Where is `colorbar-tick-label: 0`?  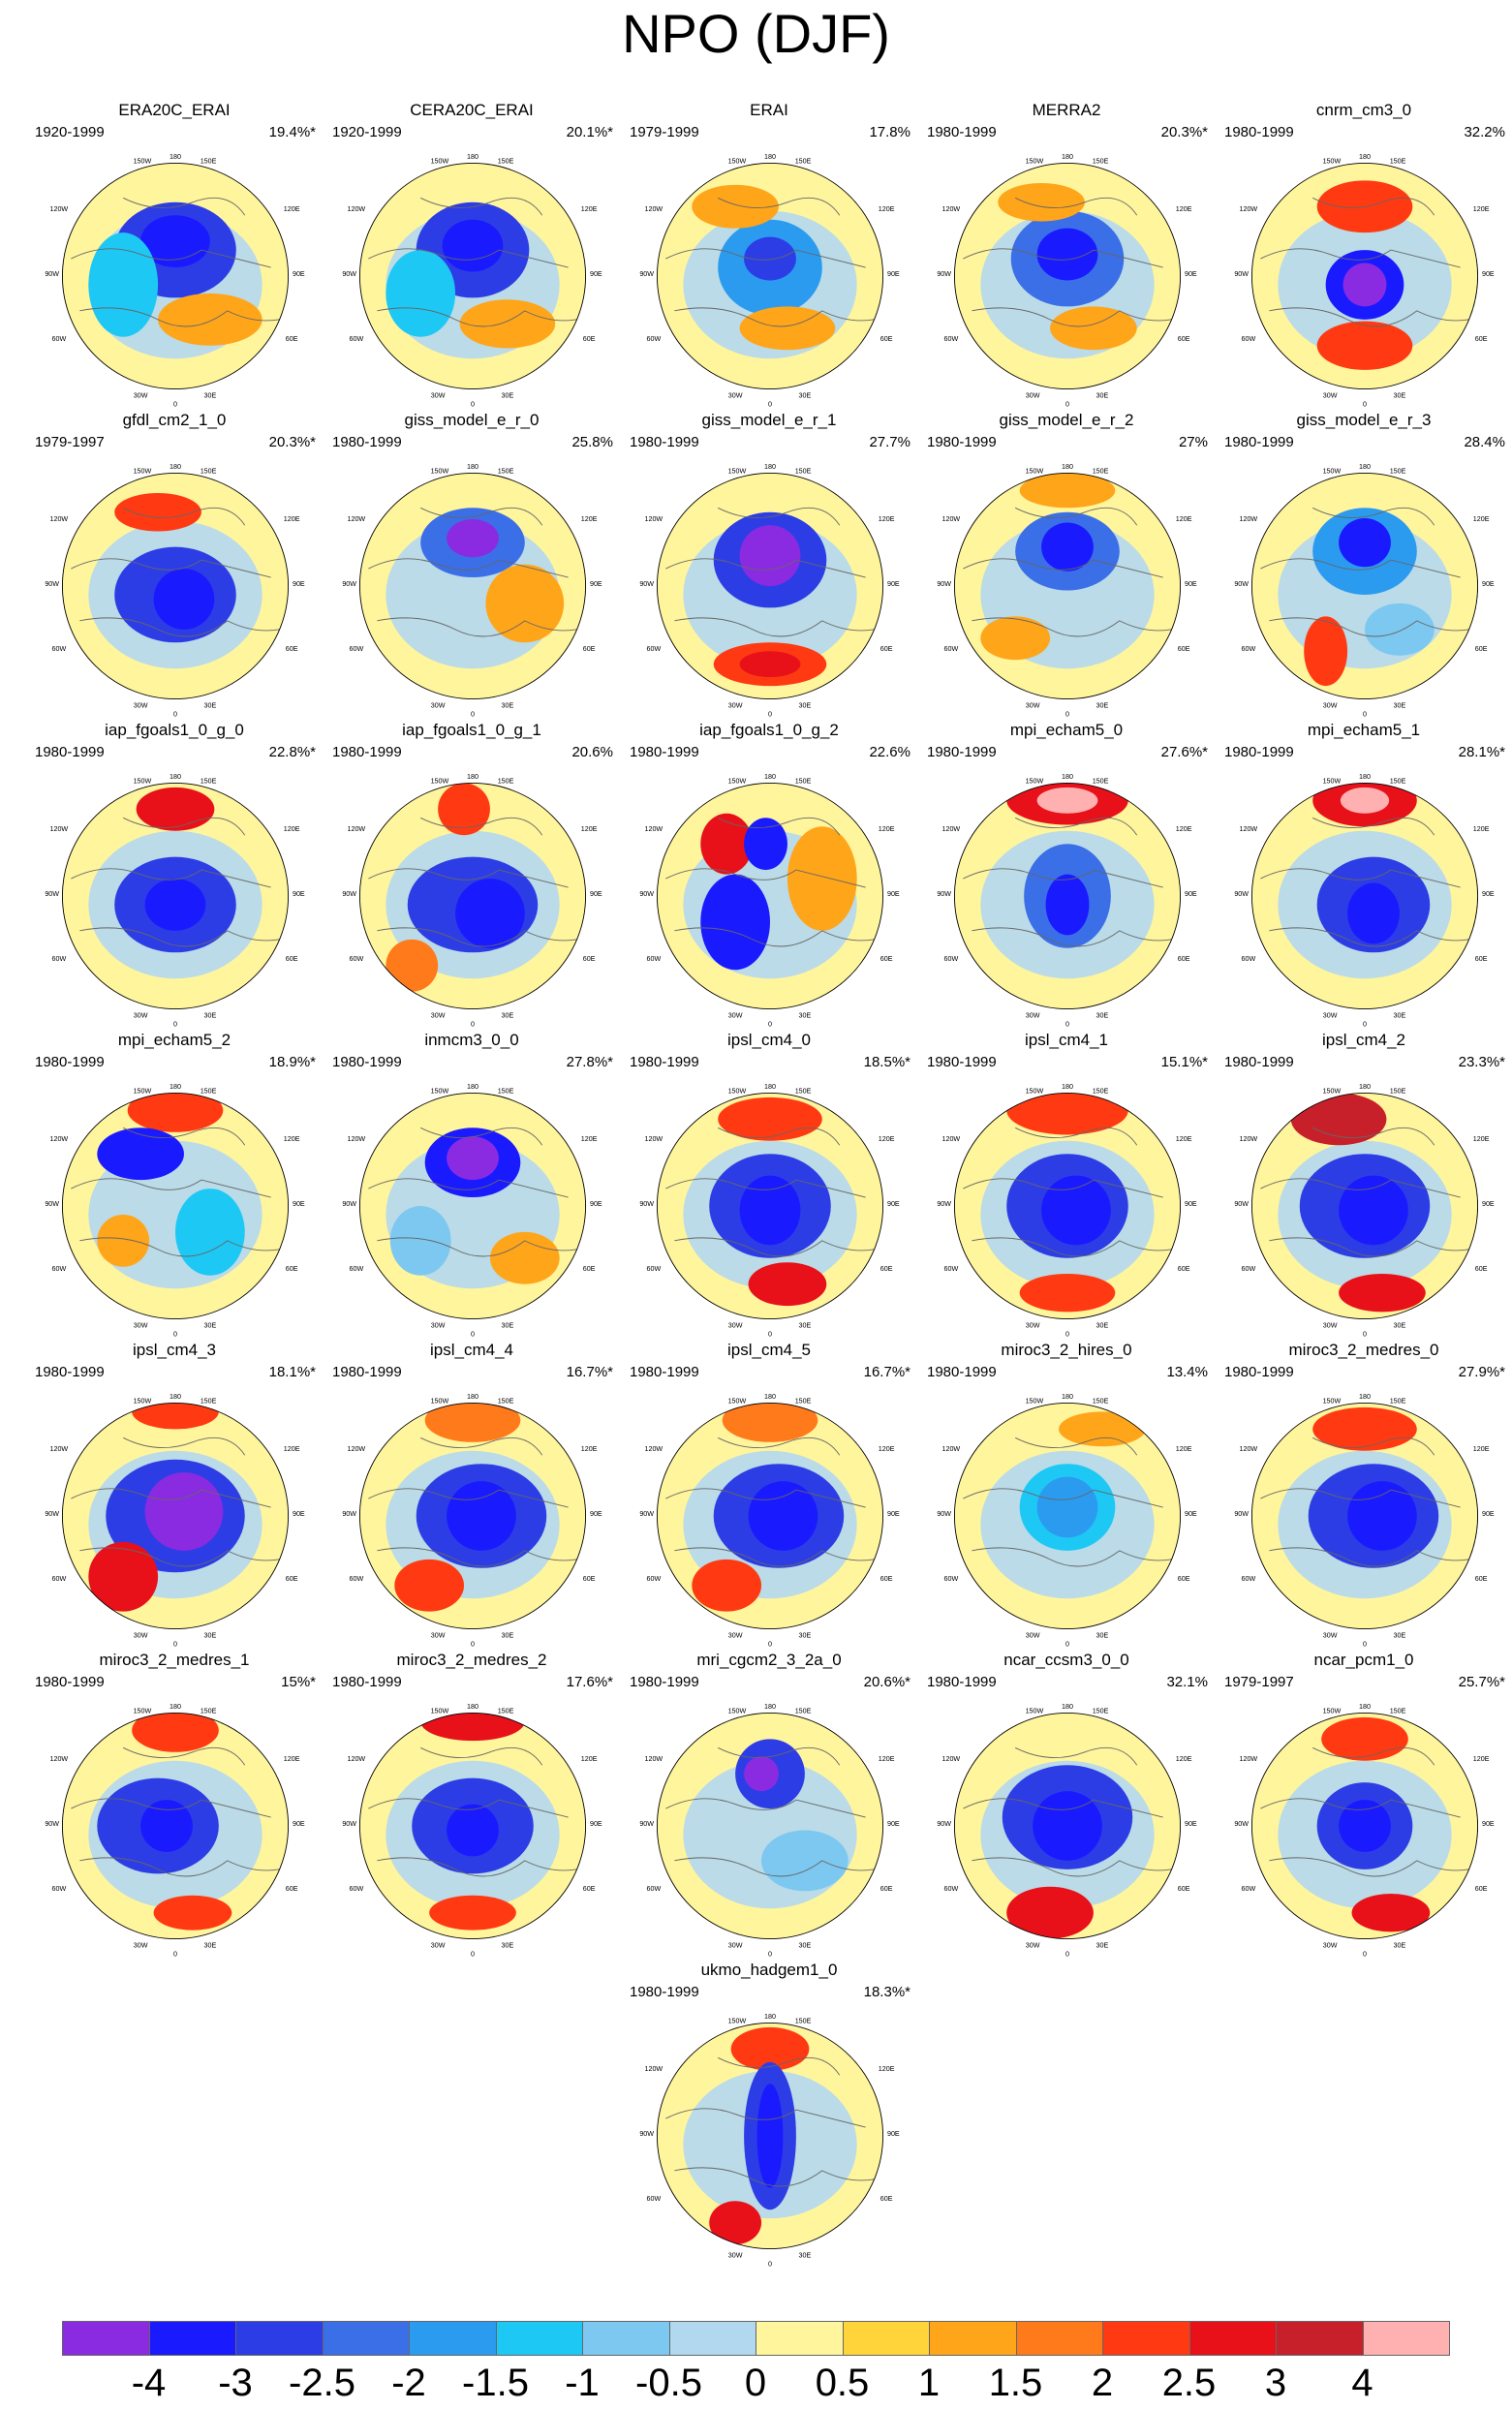
colorbar-tick-label: 0 is located at coordinates (755, 2383).